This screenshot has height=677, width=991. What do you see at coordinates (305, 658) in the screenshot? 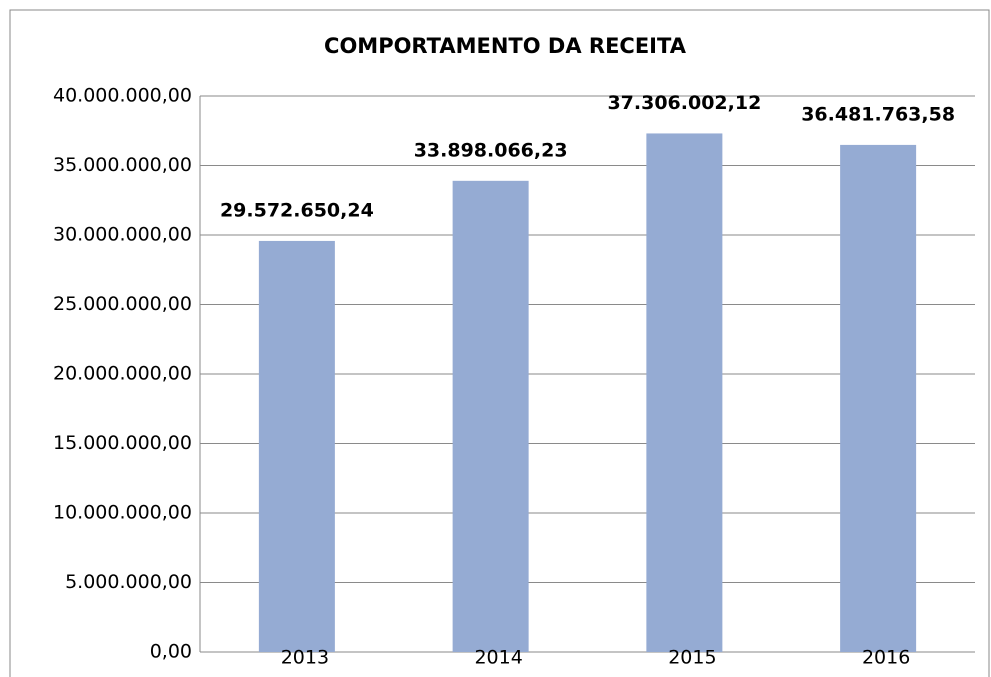
I see `x-tick-label: 2013` at bounding box center [305, 658].